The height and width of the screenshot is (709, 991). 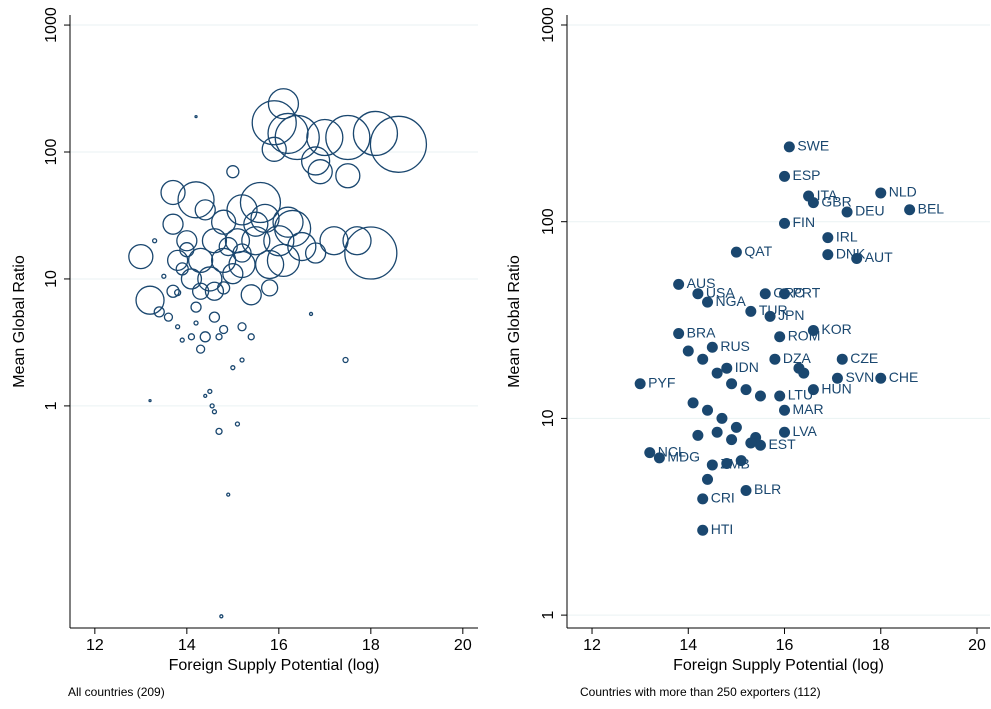 I want to click on point-label: MDG, so click(x=683, y=457).